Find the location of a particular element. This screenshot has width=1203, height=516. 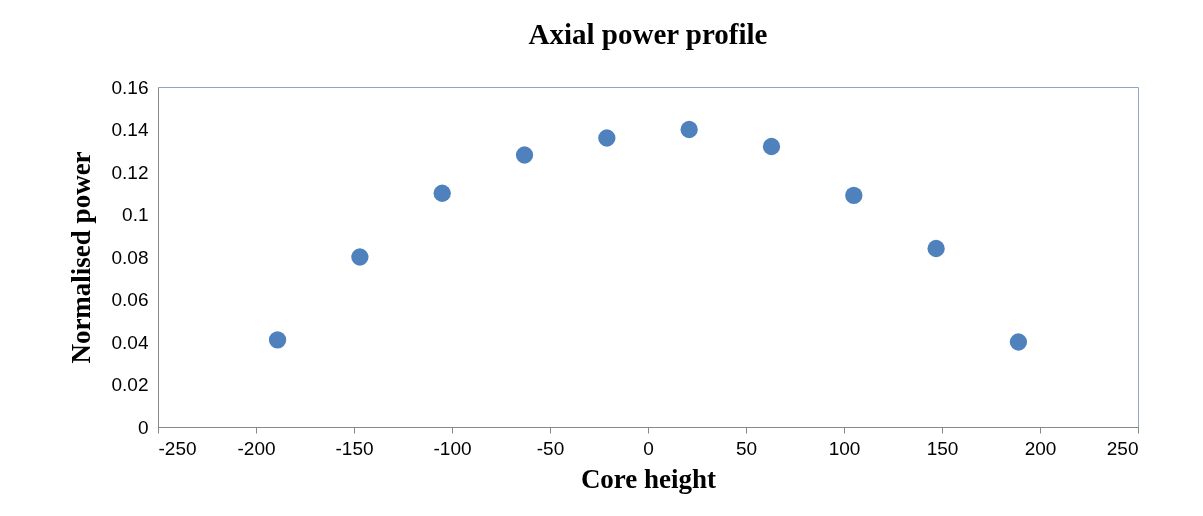

x-axis-title: Core height is located at coordinates (648, 478).